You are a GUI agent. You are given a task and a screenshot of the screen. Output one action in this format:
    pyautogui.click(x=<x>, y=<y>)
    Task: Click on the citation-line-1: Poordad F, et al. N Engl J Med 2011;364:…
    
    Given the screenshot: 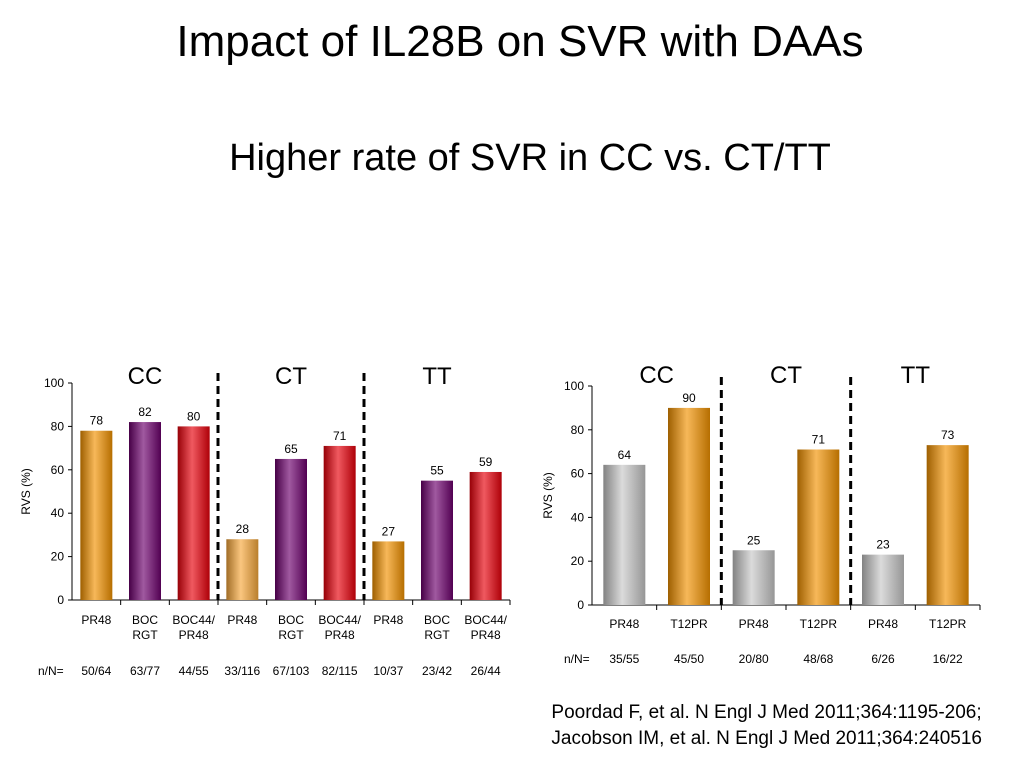 What is the action you would take?
    pyautogui.click(x=766, y=712)
    